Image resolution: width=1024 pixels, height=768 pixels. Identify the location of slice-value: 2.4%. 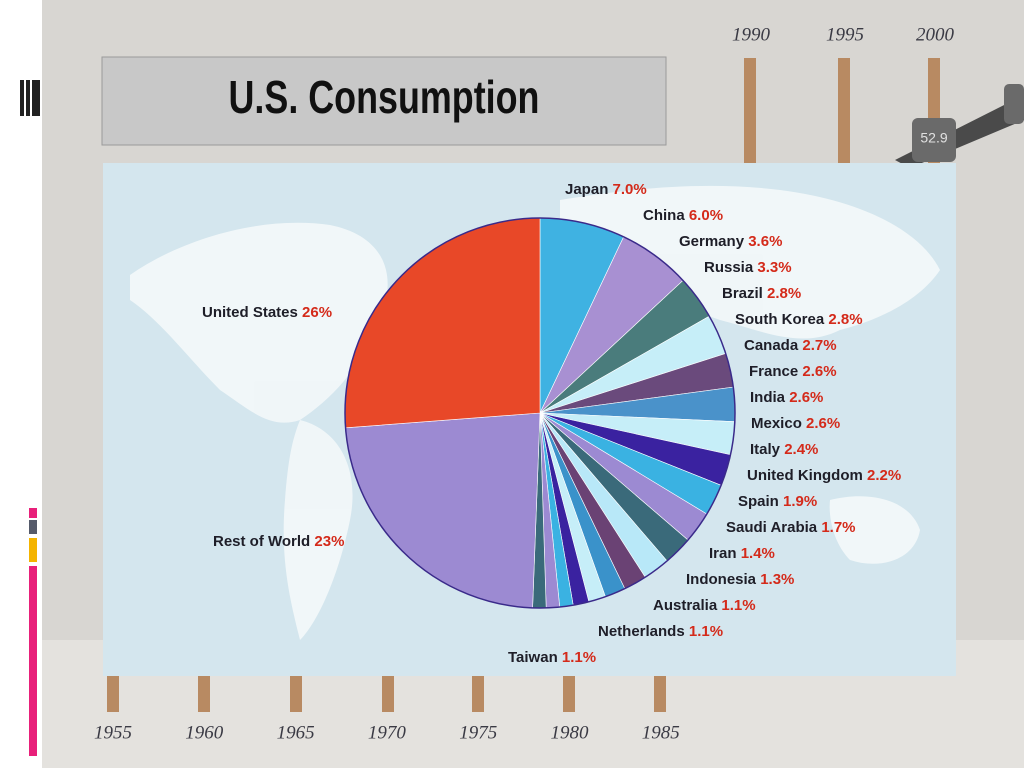
(801, 449).